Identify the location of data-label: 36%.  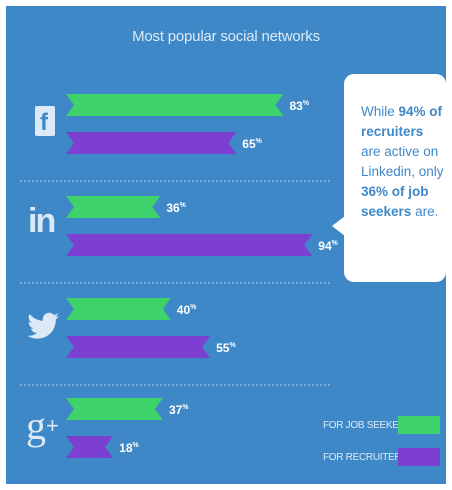
(176, 208).